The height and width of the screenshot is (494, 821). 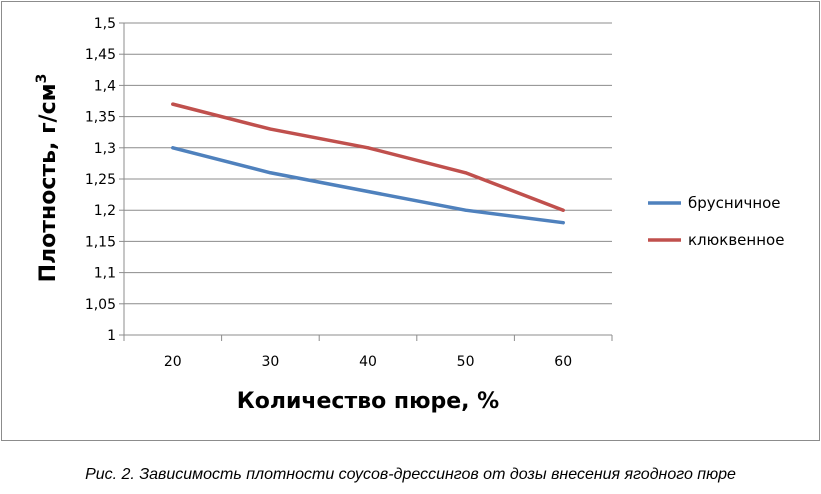 I want to click on y-axis-title-superscript: 3, so click(x=42, y=79).